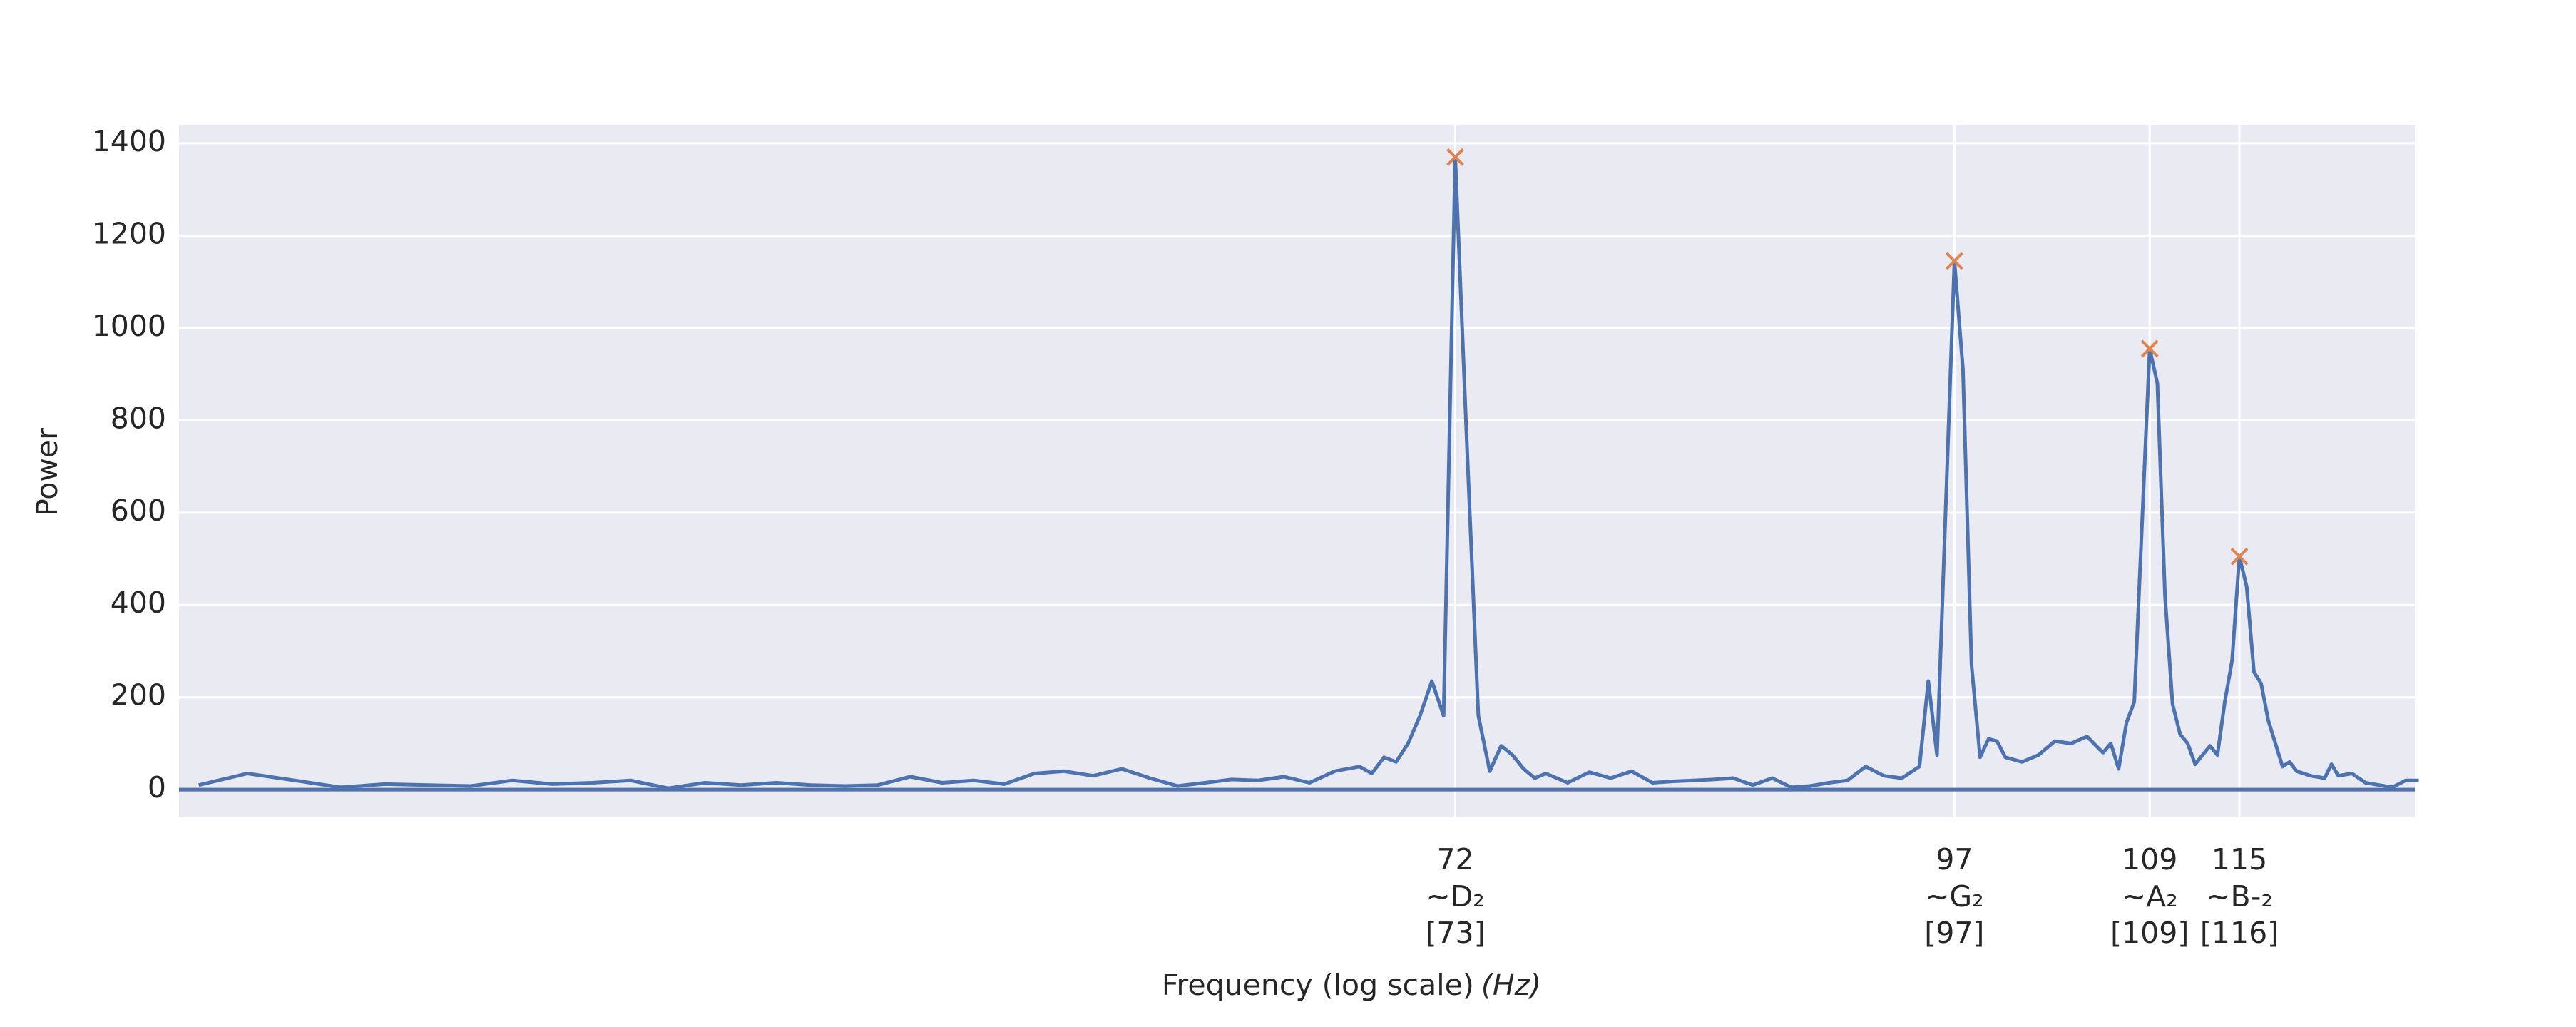  I want to click on x-tick-sublabel: [97], so click(1954, 933).